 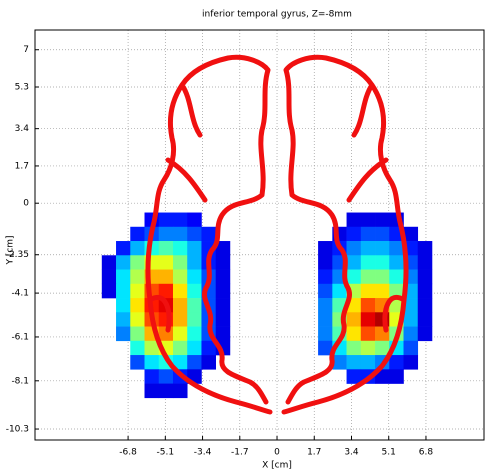 What do you see at coordinates (17, 430) in the screenshot?
I see `y-tick-label: -10.3` at bounding box center [17, 430].